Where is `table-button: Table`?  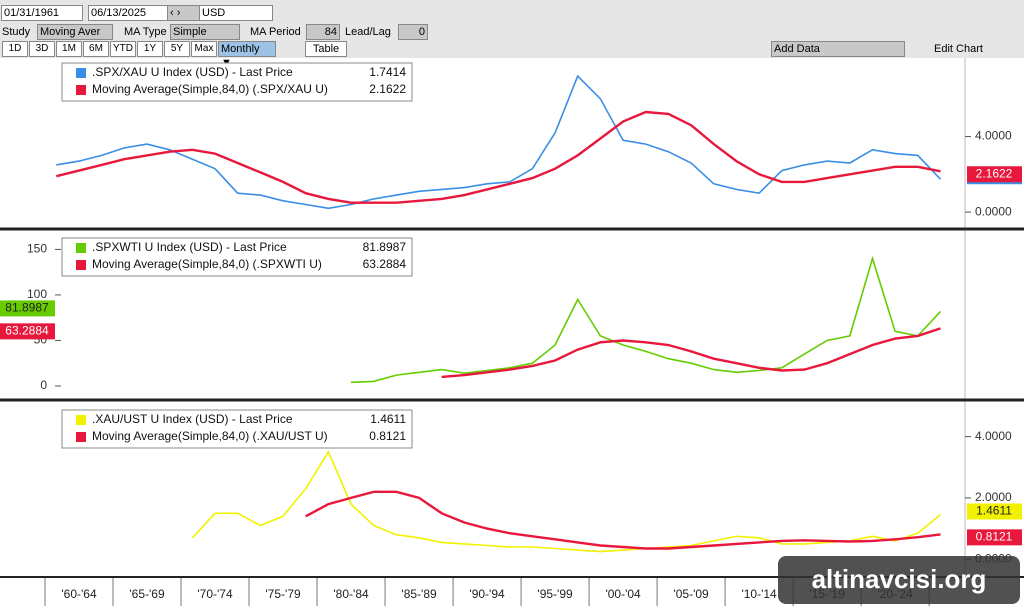
table-button: Table is located at coordinates (326, 49).